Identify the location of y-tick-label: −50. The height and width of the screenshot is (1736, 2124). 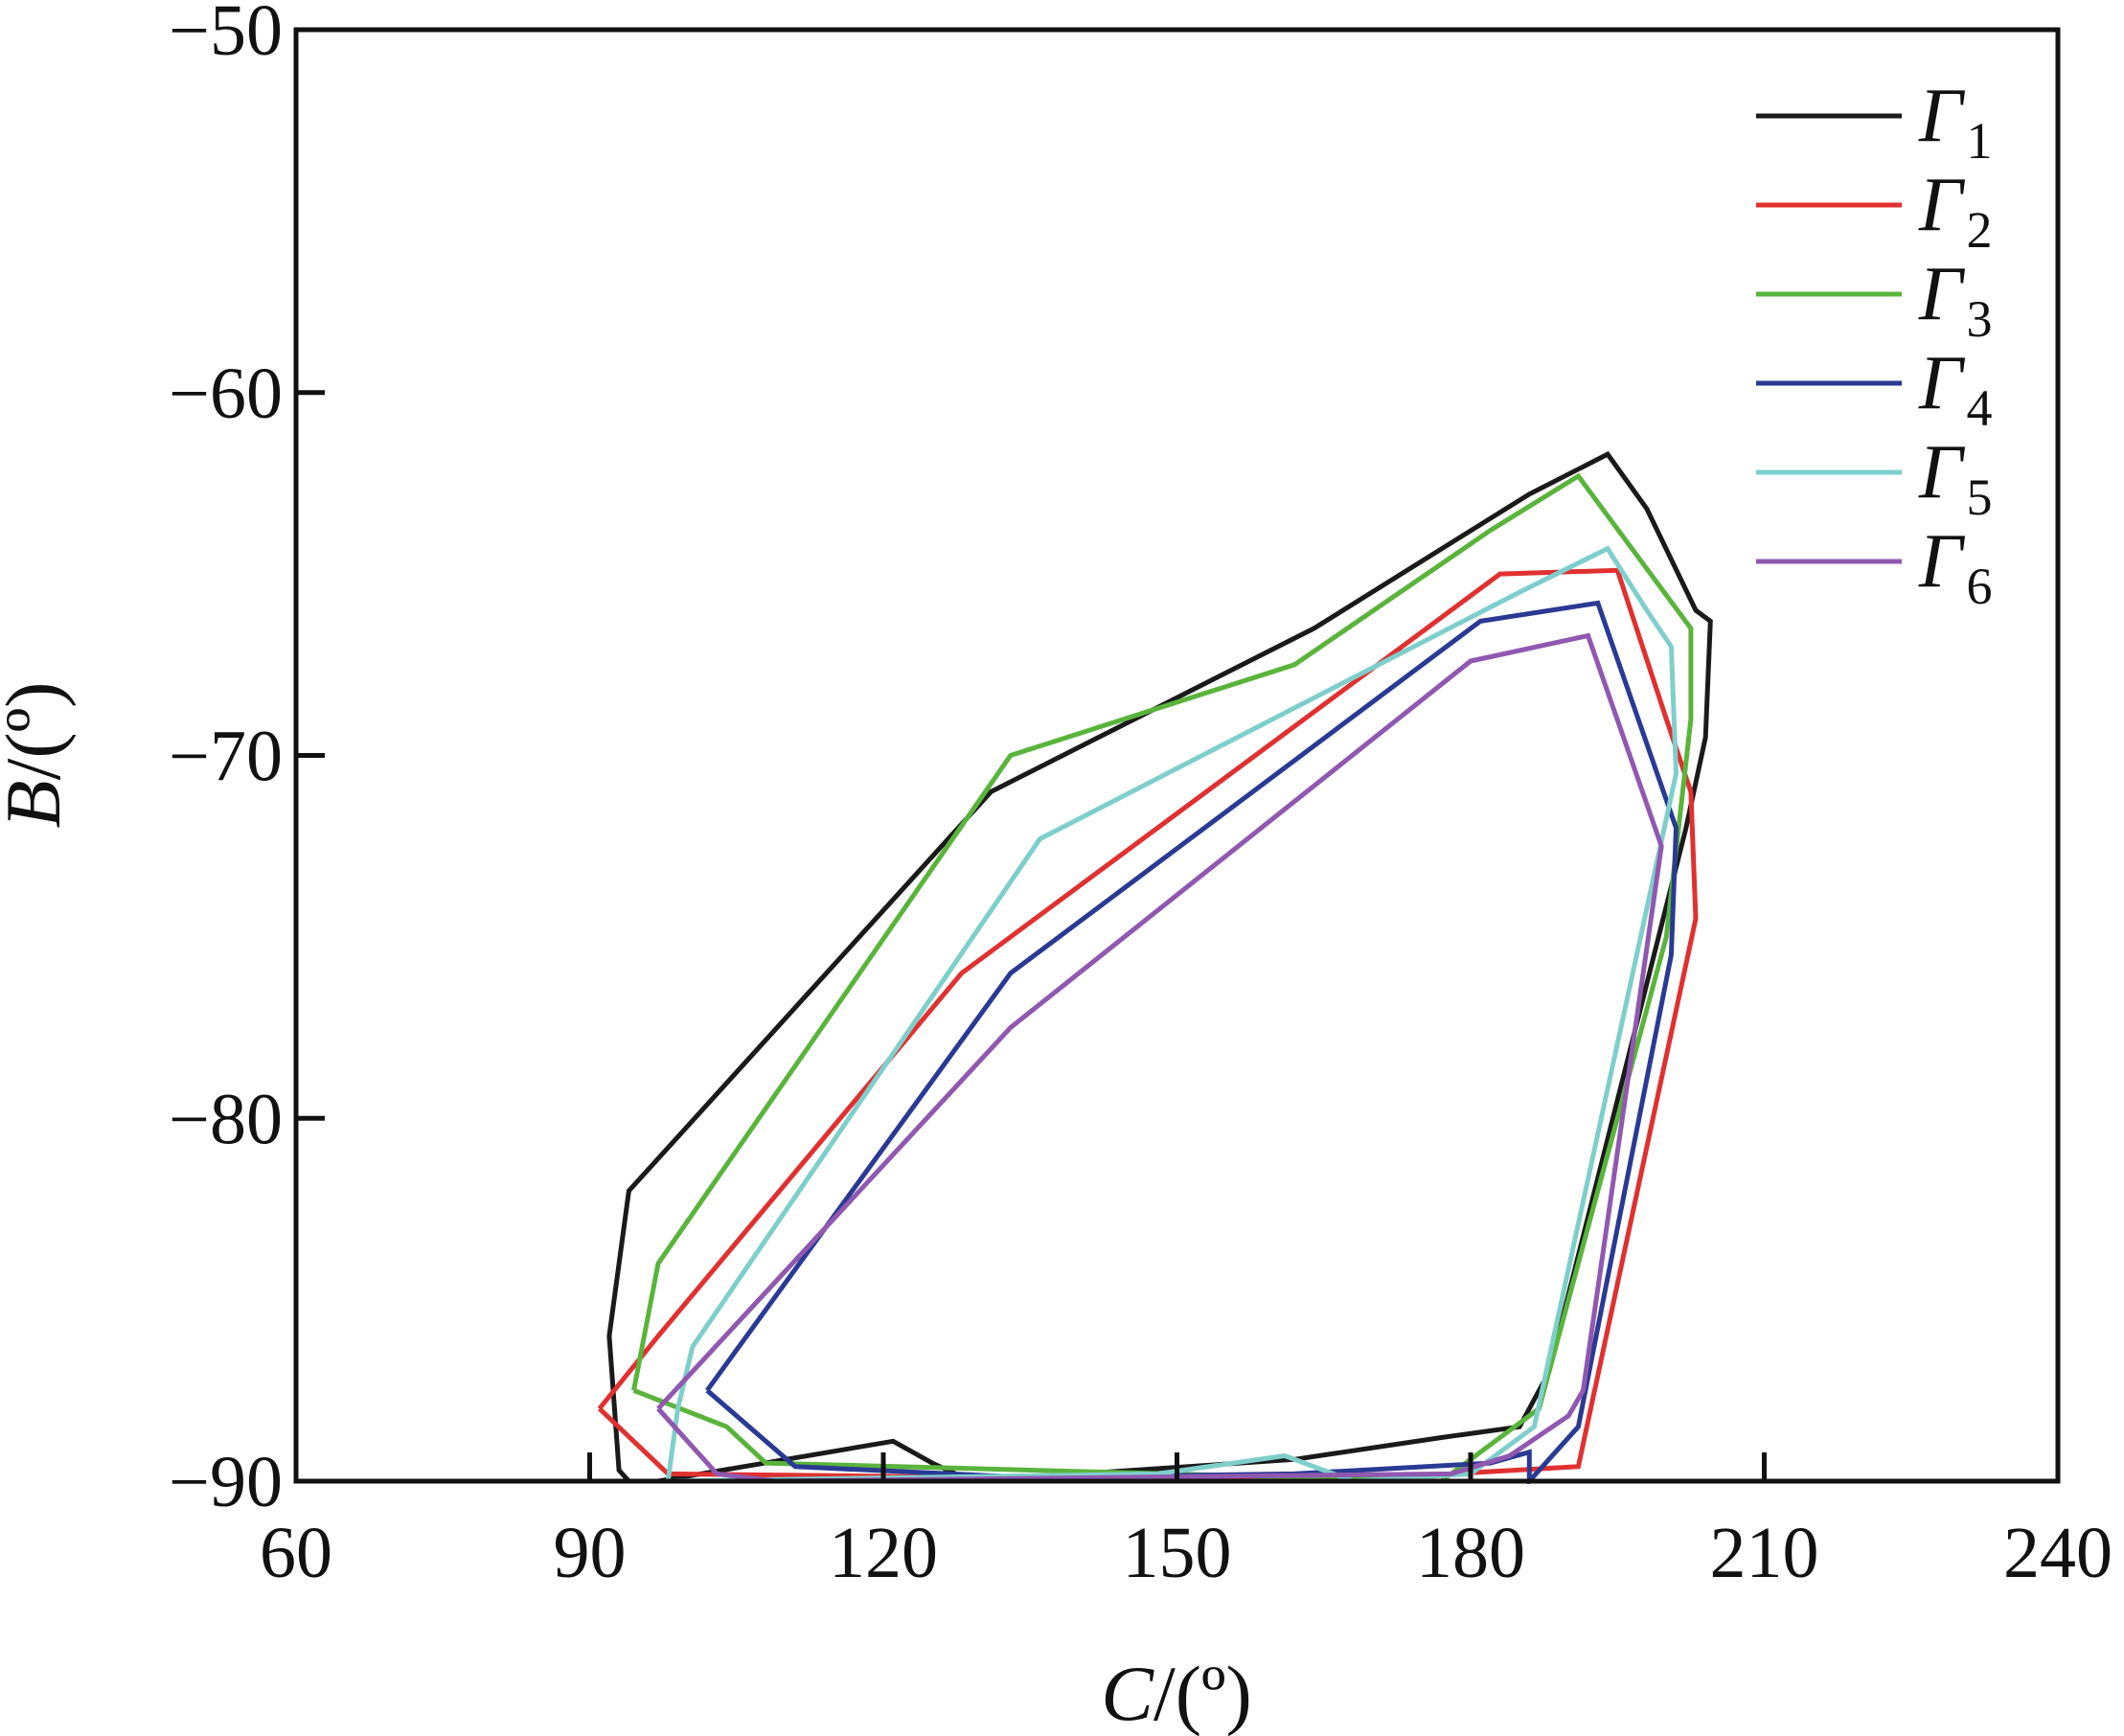
(226, 36).